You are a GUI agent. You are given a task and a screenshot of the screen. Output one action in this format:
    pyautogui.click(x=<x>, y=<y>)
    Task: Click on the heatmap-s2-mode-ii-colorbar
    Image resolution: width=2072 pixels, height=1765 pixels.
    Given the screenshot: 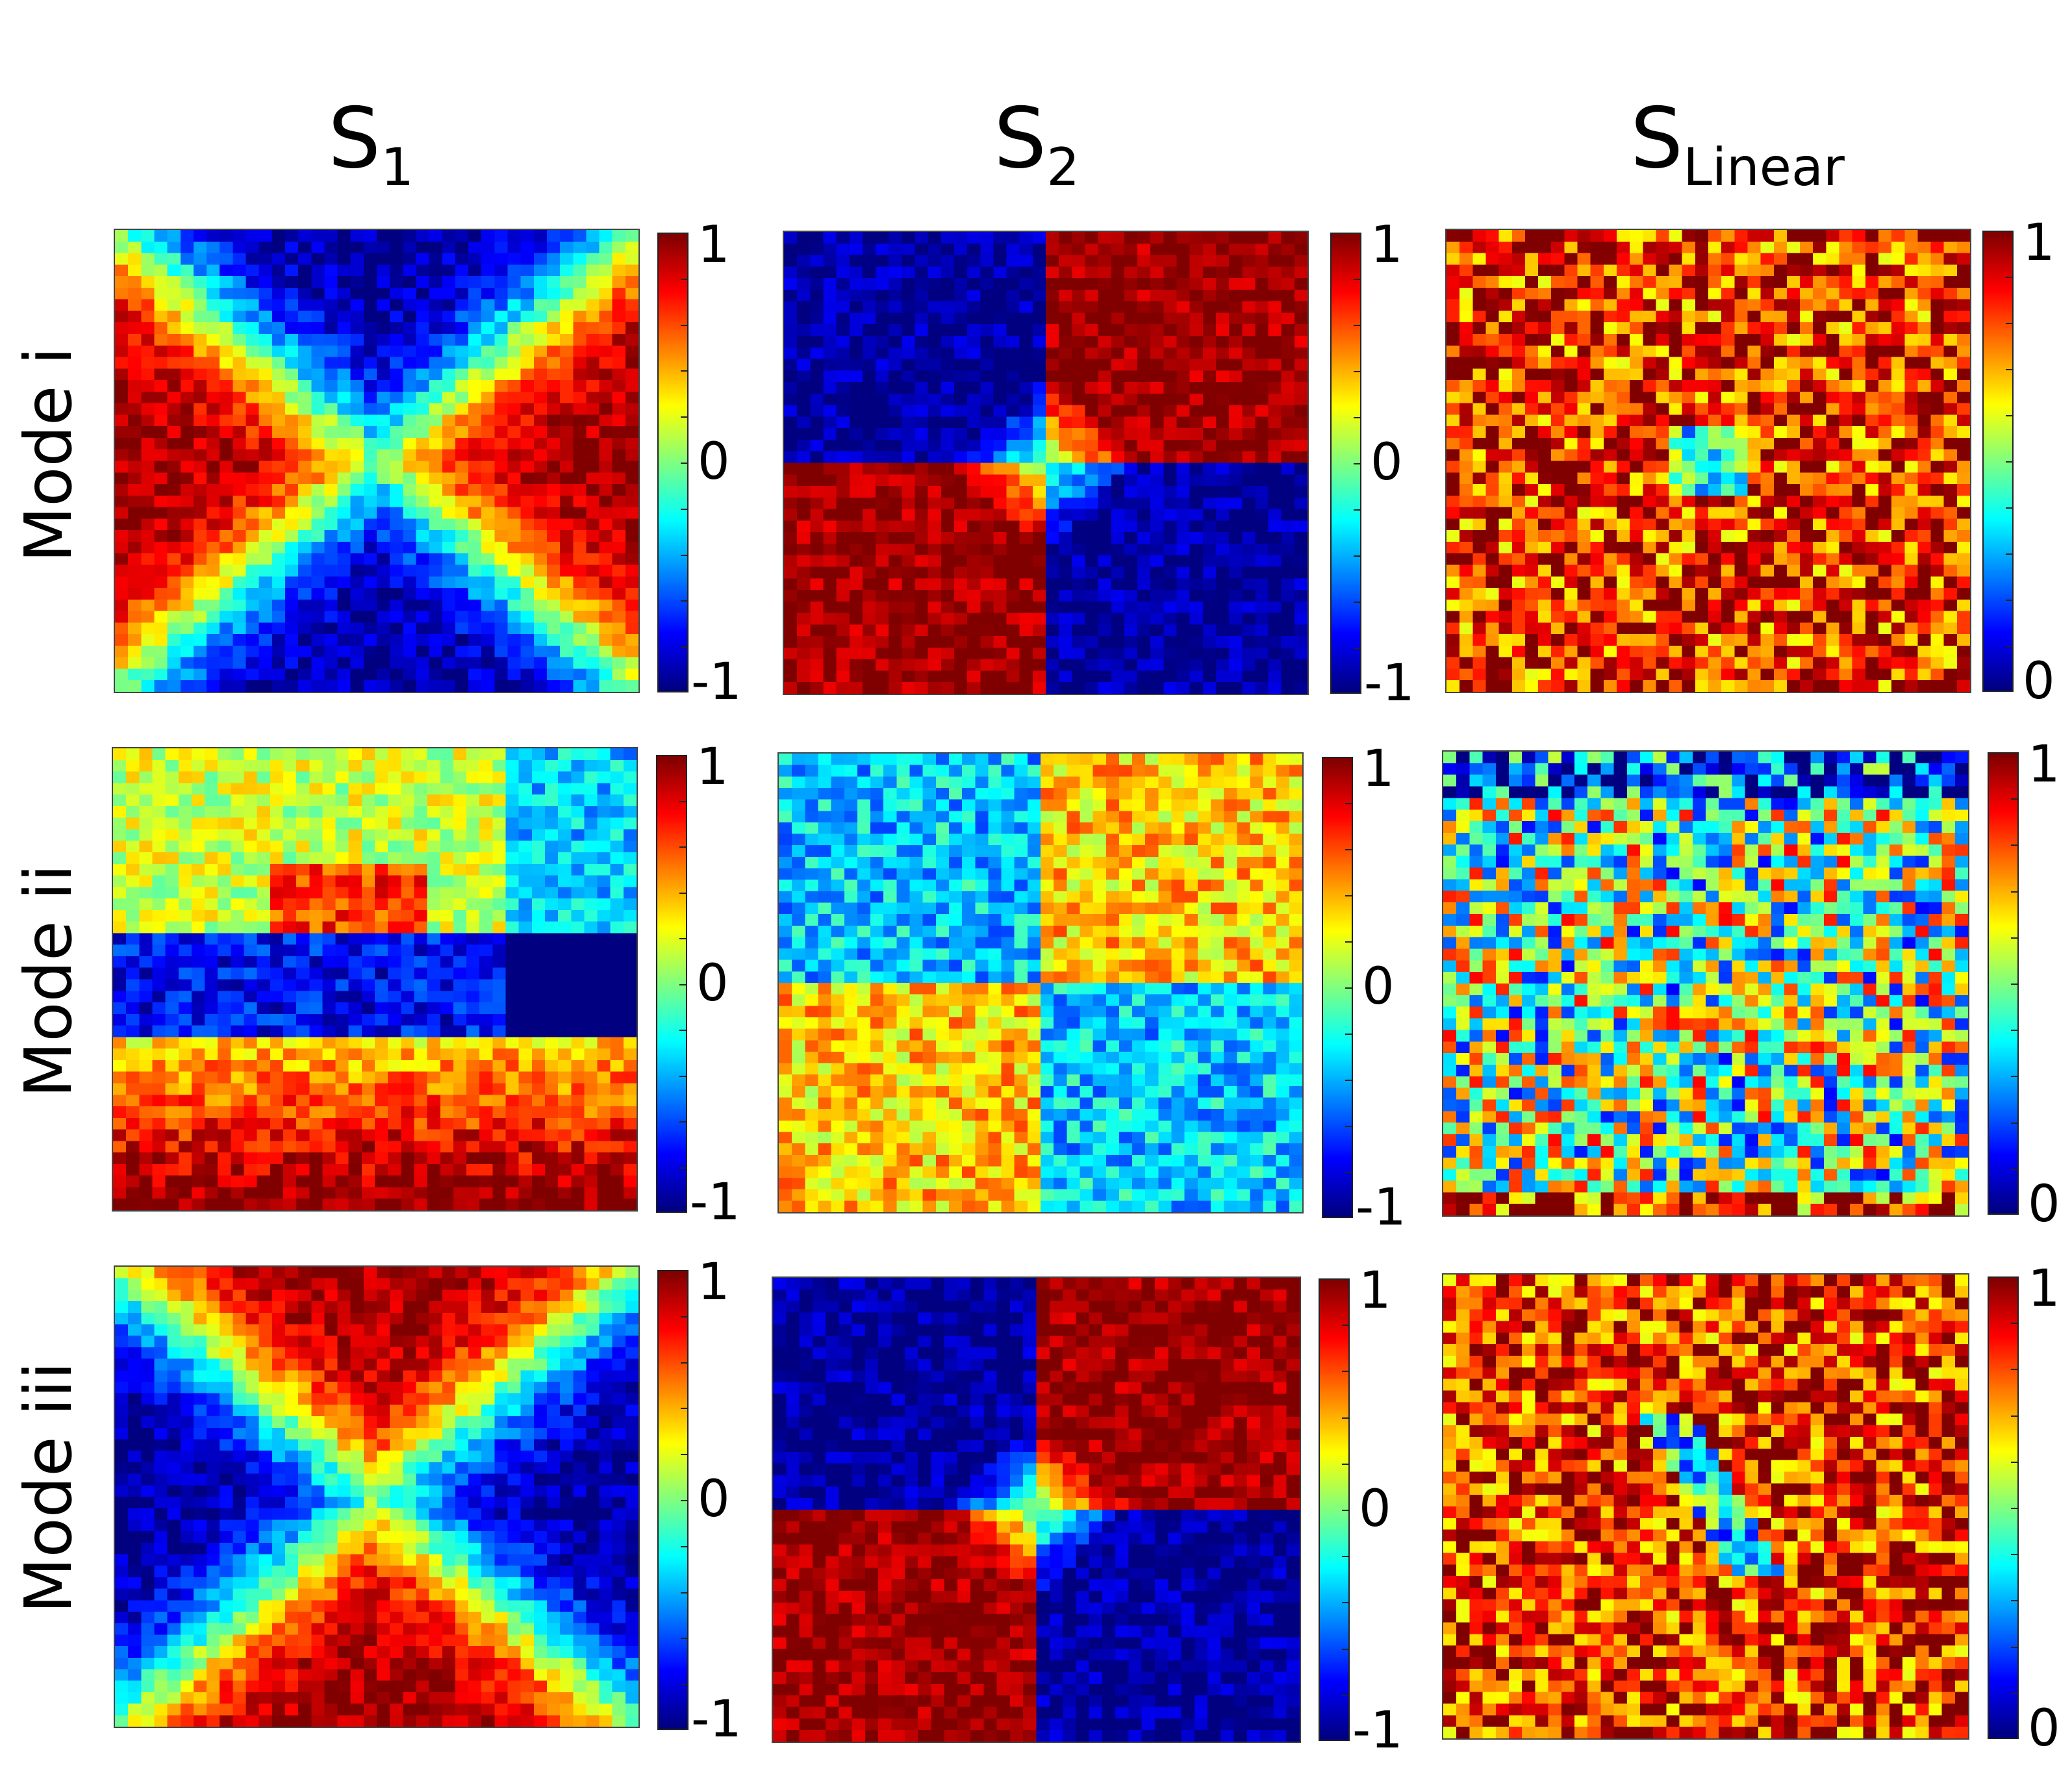 What is the action you would take?
    pyautogui.click(x=1338, y=987)
    